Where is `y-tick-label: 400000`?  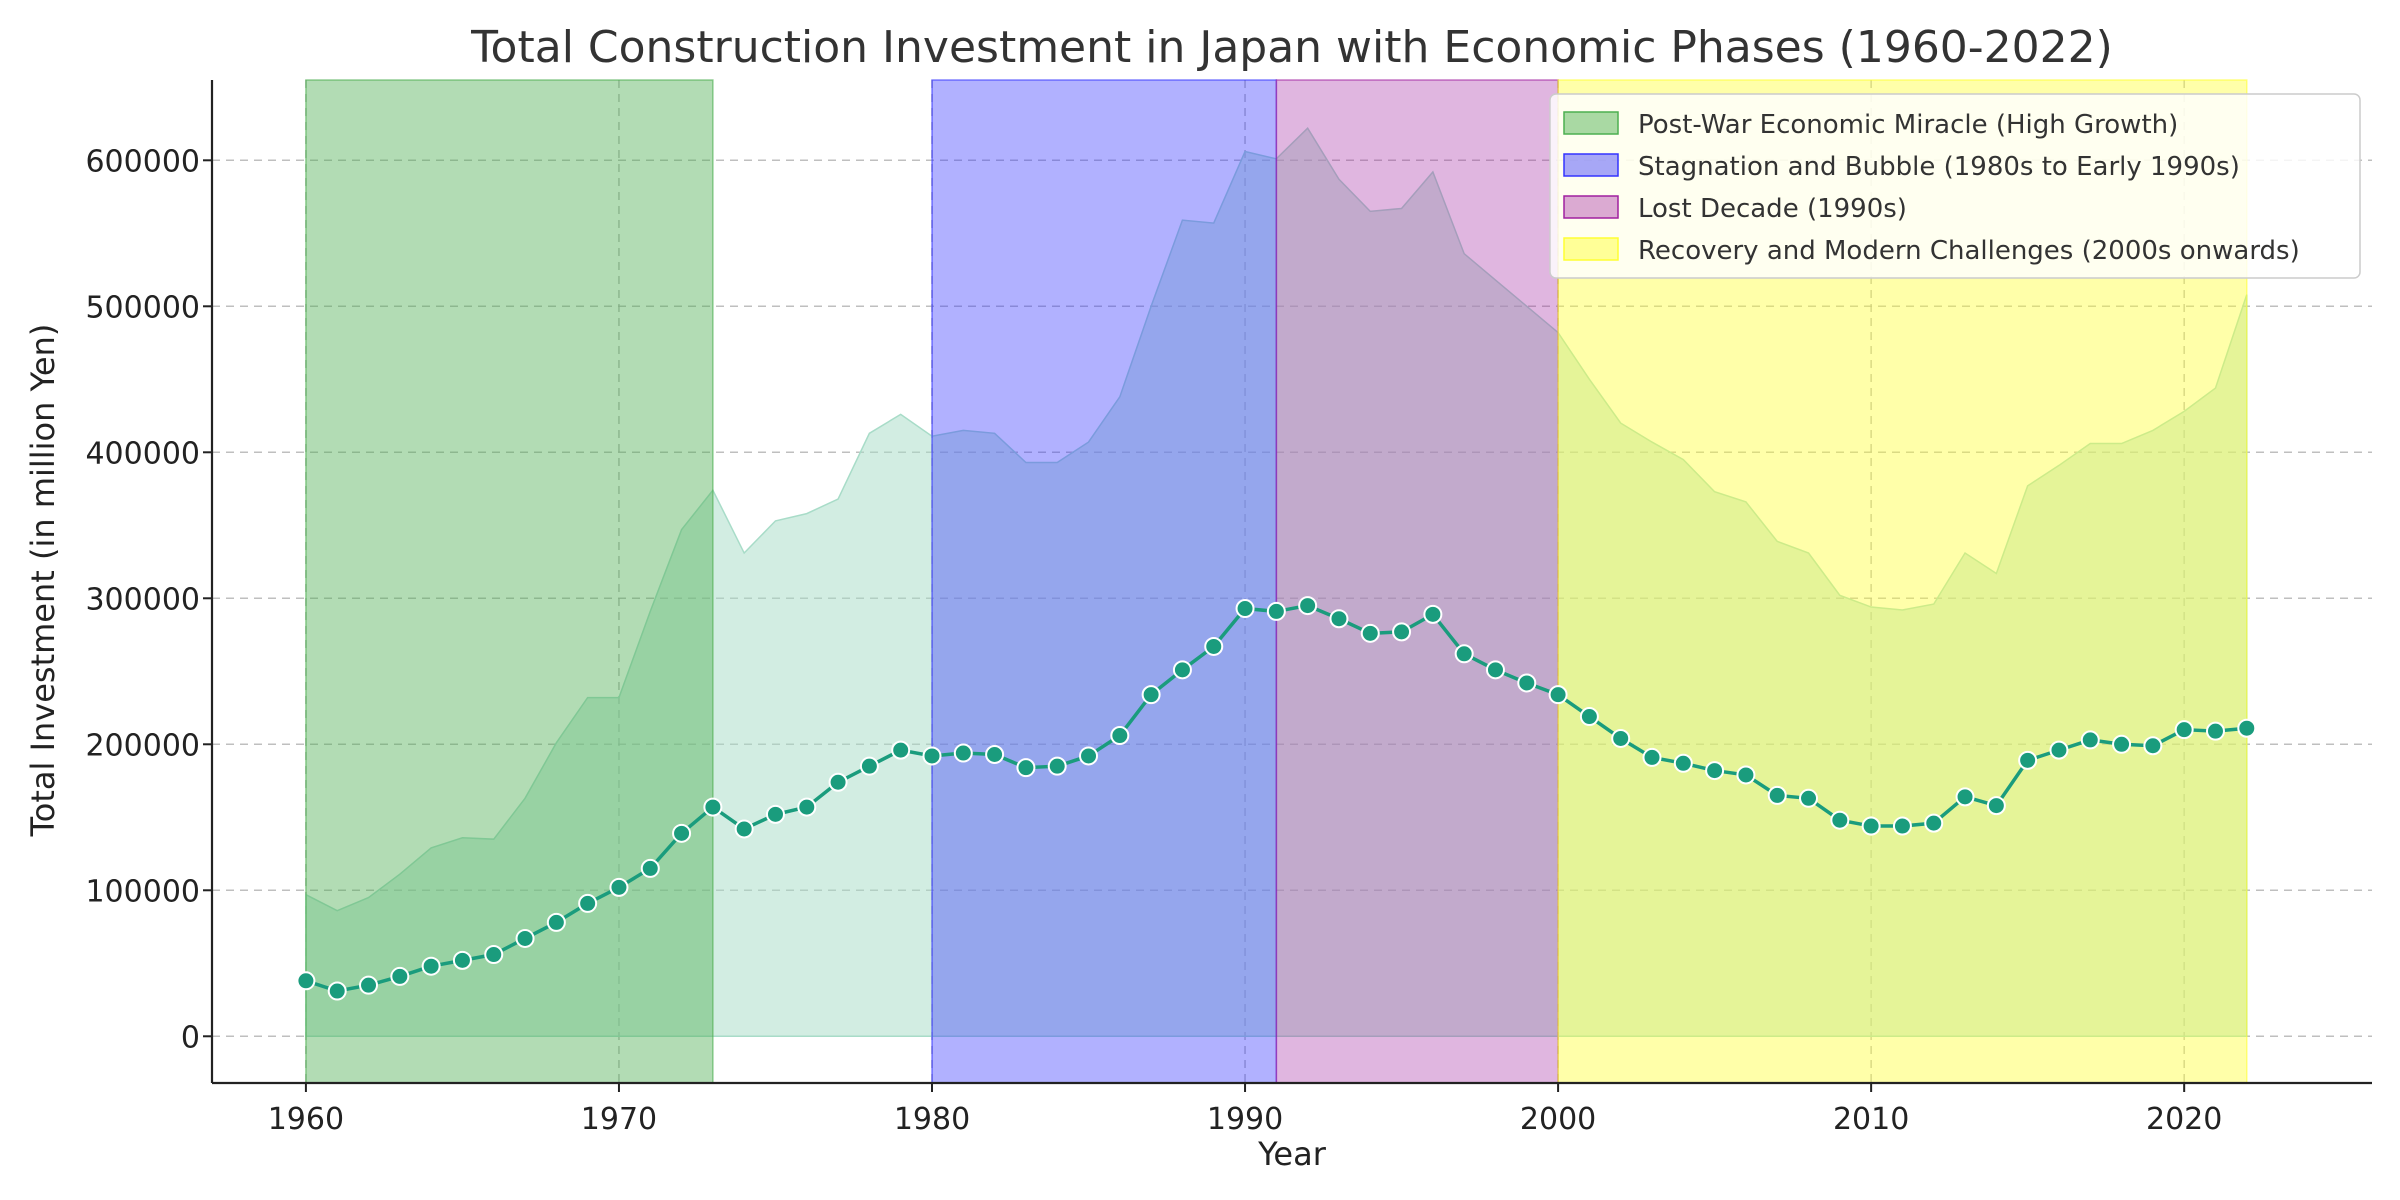
y-tick-label: 400000 is located at coordinates (142, 453).